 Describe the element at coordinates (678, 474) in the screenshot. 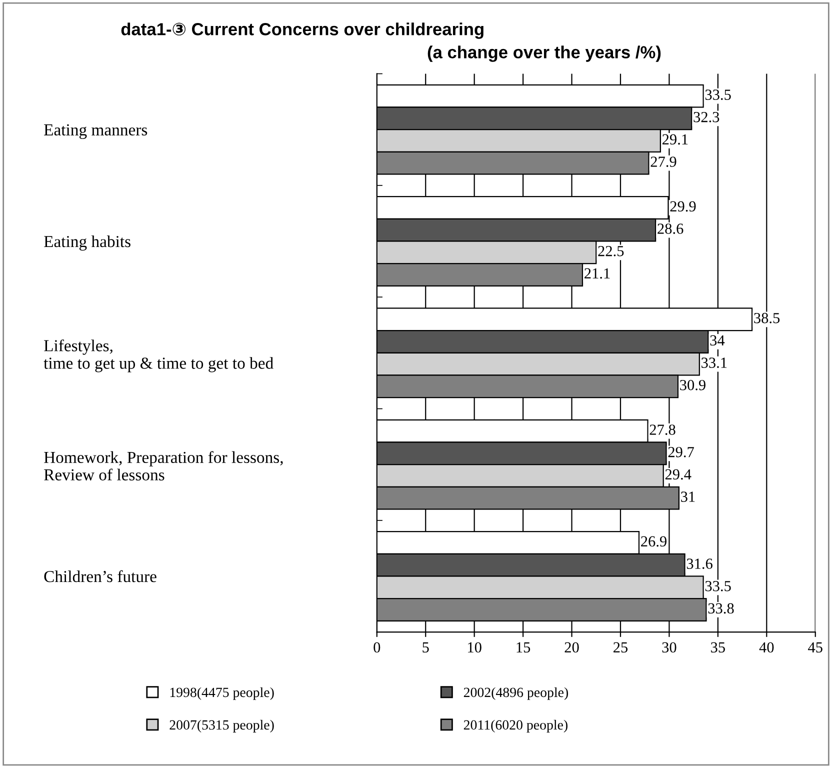

I see `data-label: 29.4` at that location.